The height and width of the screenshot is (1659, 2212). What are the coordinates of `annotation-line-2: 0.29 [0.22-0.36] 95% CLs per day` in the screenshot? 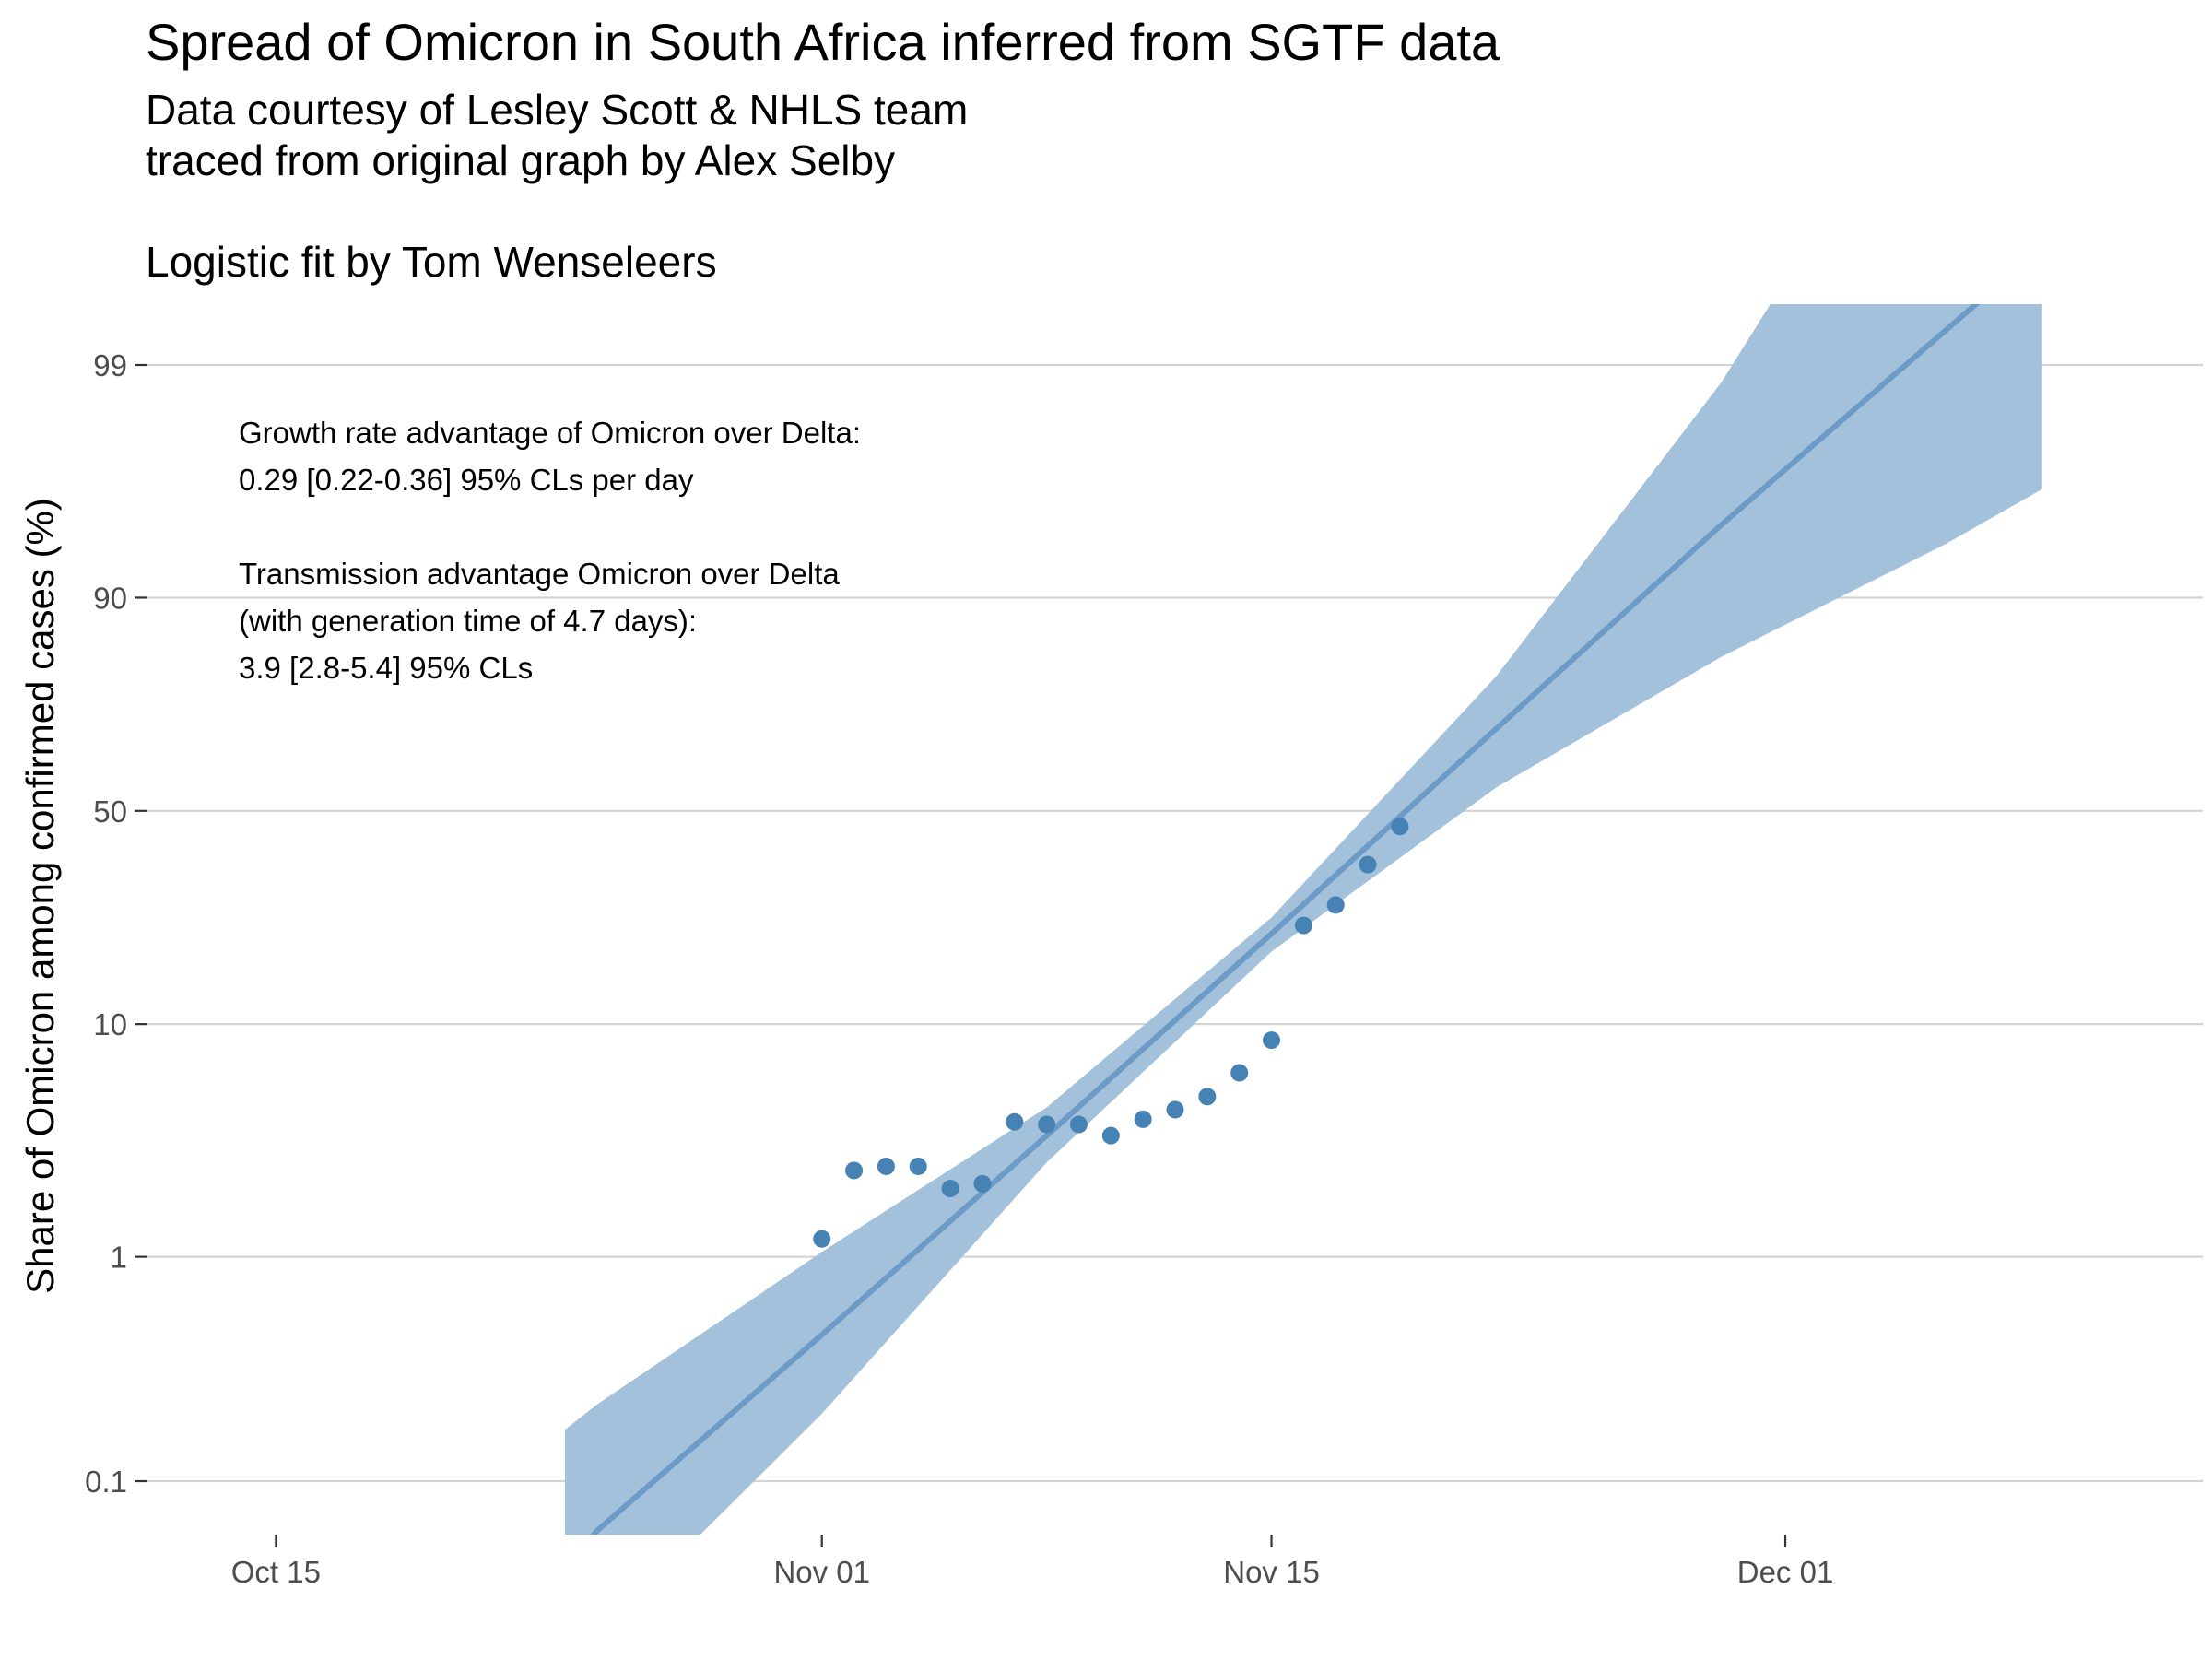 It's located at (466, 480).